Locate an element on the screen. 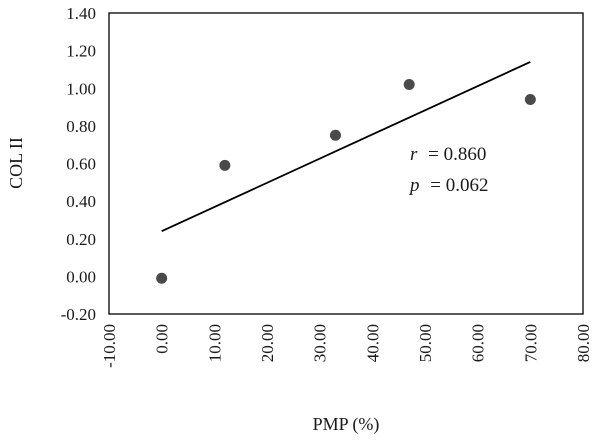 This screenshot has height=446, width=600. x-axis-title: PMP (%) is located at coordinates (346, 424).